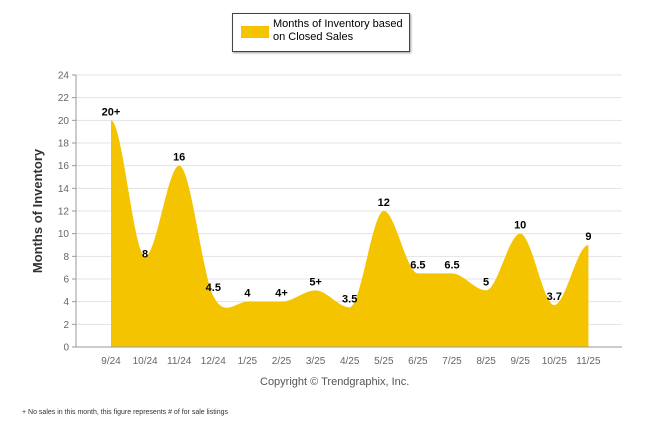  I want to click on x-tick-label: 5/25, so click(384, 361).